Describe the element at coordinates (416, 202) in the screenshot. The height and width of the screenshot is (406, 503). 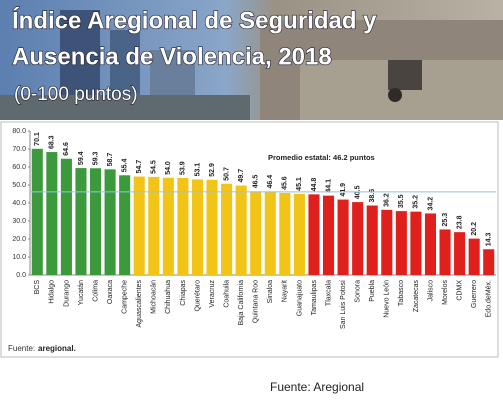
I see `value-label: 35.2` at that location.